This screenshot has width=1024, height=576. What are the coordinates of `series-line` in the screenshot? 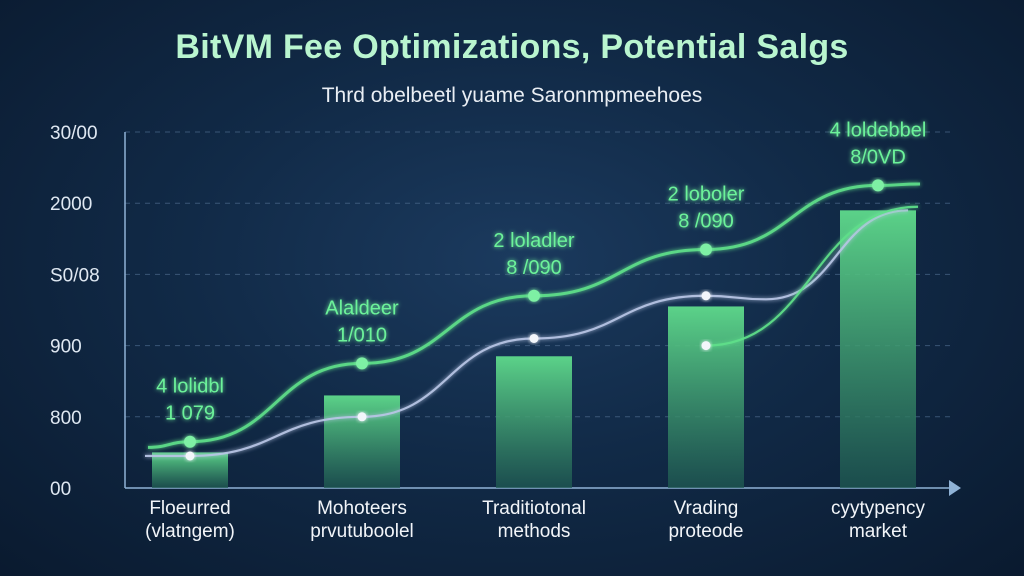 It's located at (812, 276).